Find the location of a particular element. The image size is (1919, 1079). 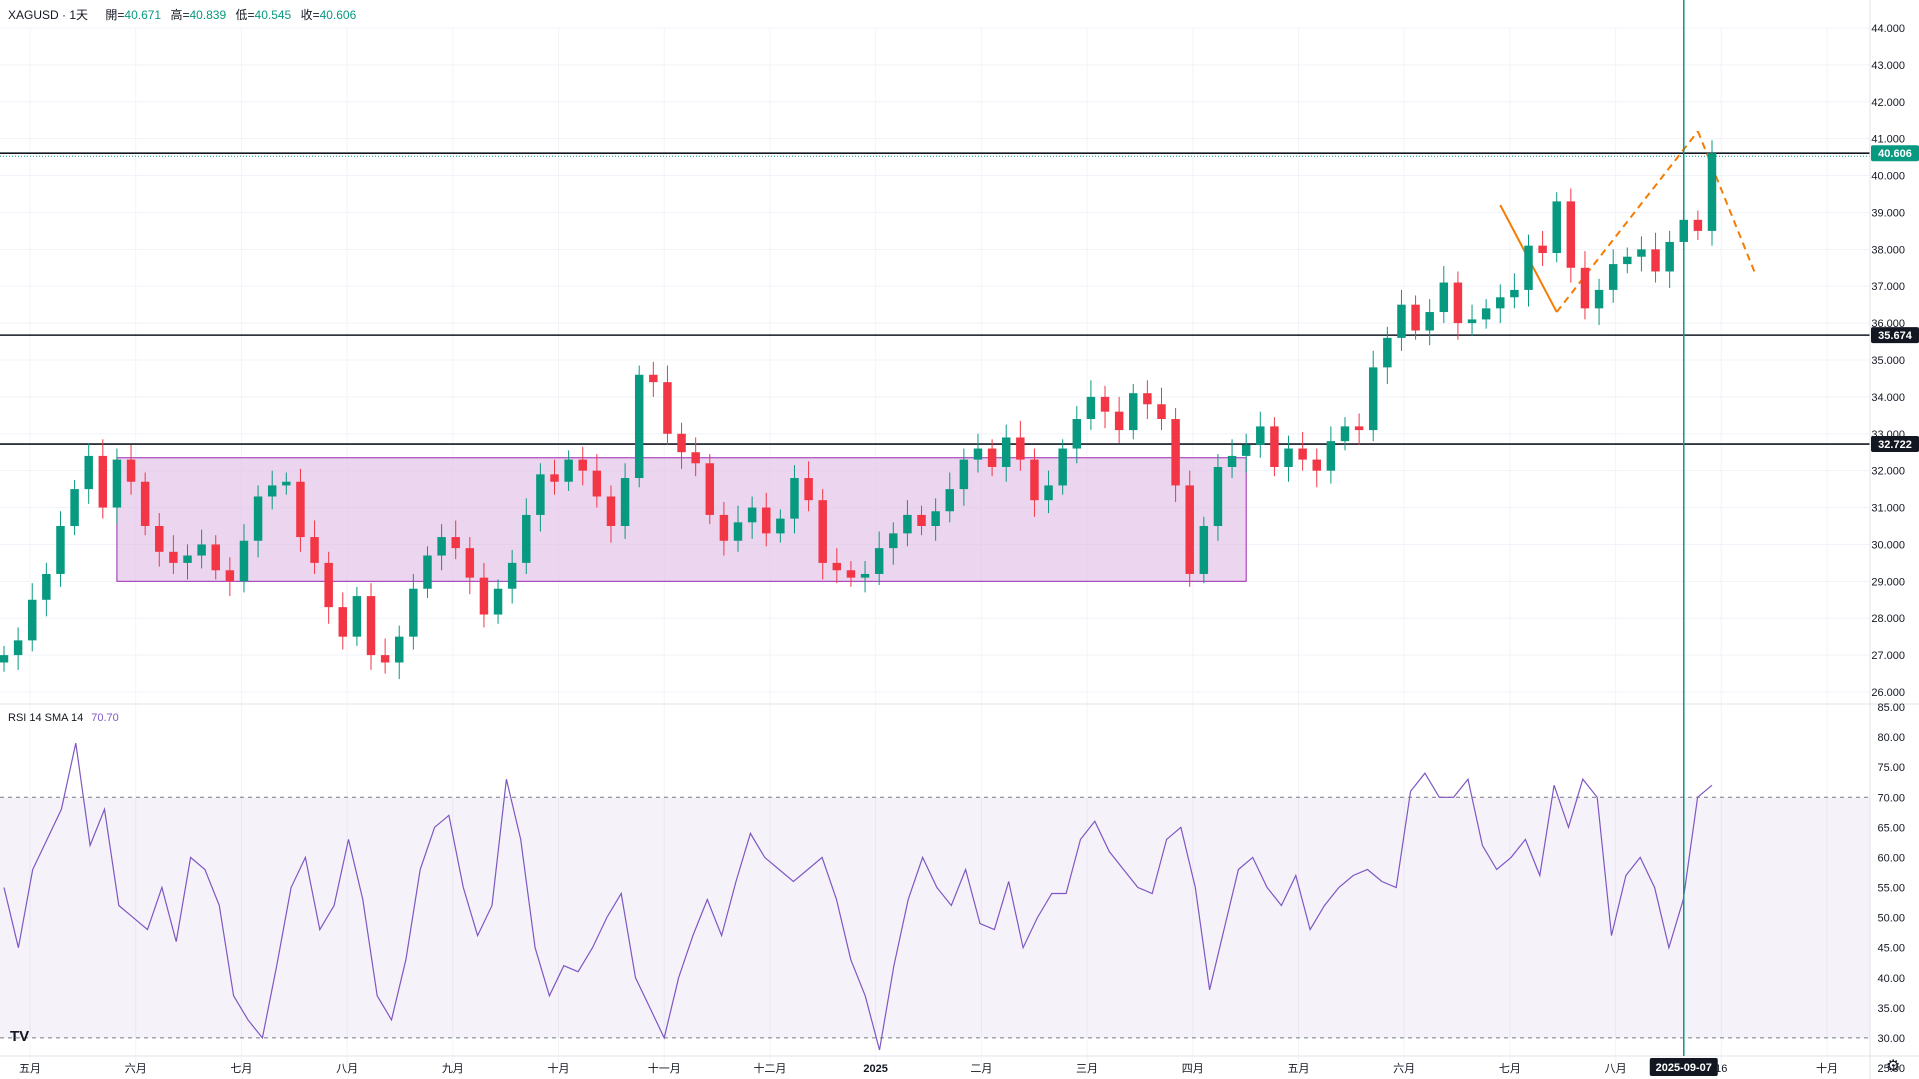

price-tick-label: 36.000 is located at coordinates (1888, 324).